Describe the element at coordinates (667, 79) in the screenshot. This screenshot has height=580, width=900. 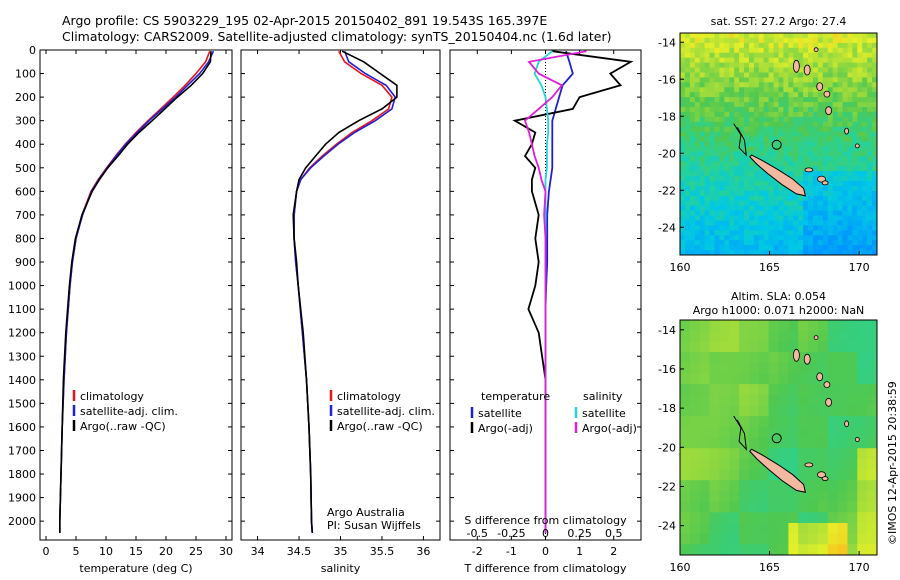
I see `sst-map-ytick-label: -16` at that location.